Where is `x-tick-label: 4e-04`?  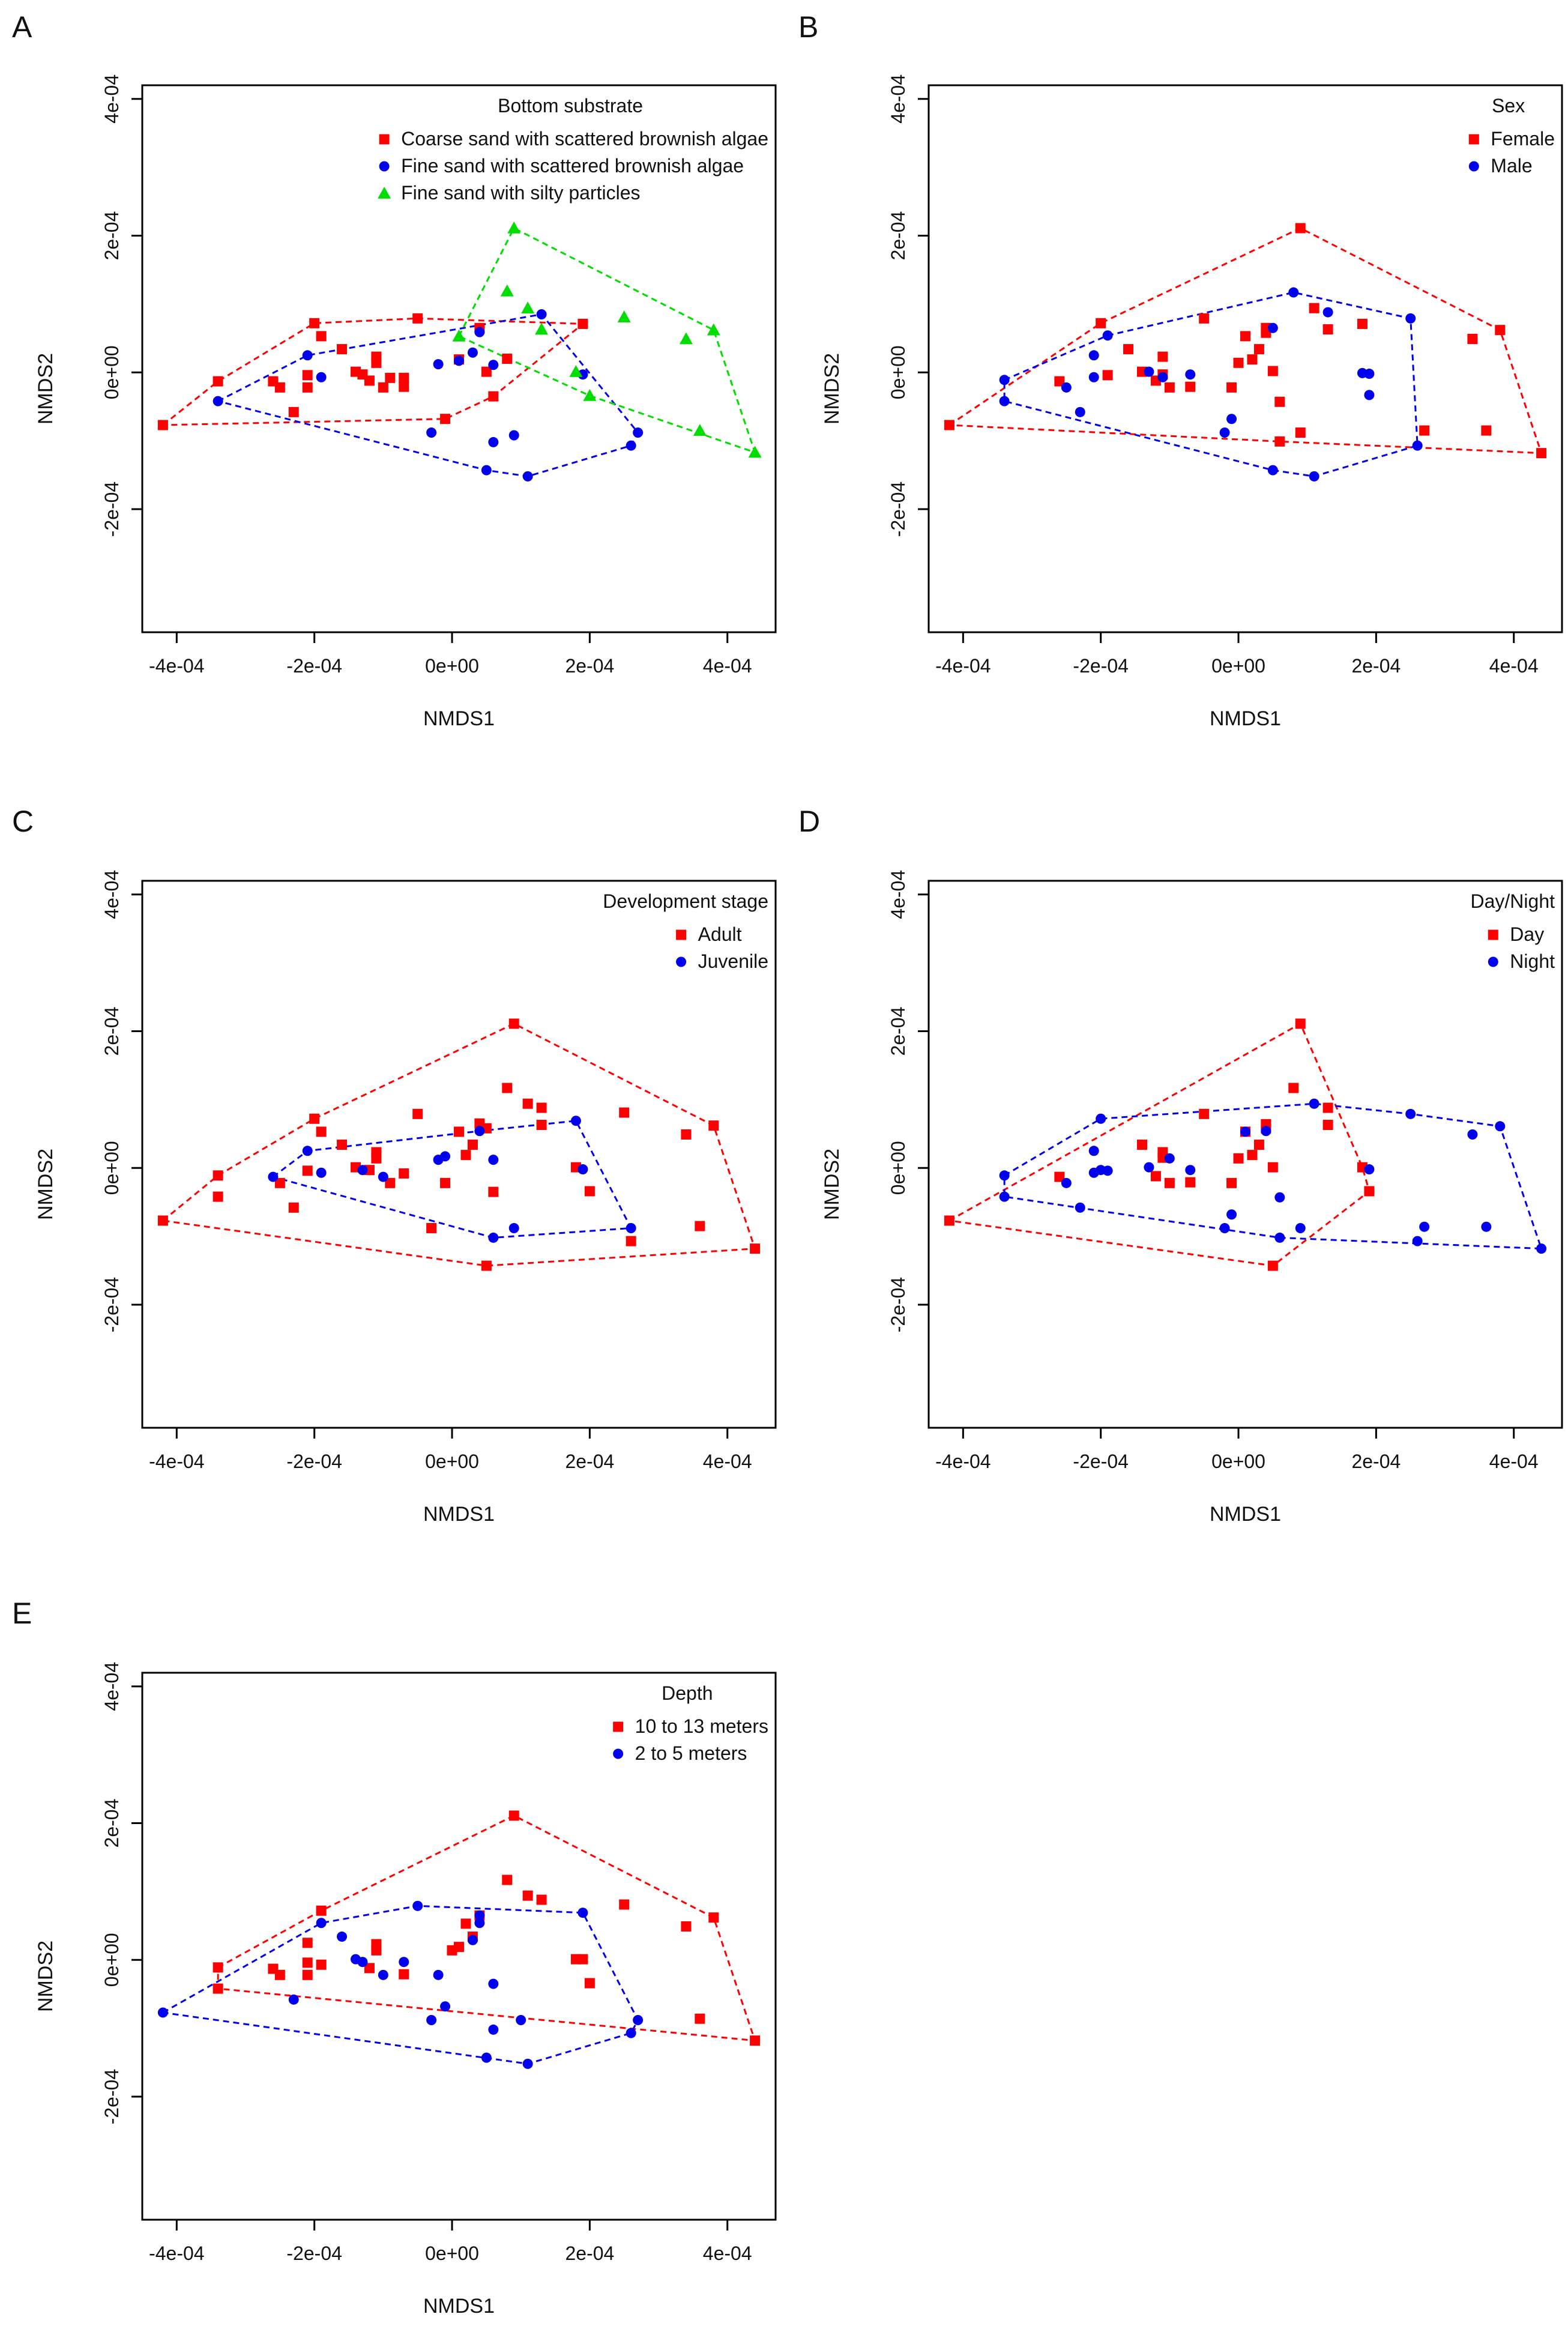
x-tick-label: 4e-04 is located at coordinates (727, 2253).